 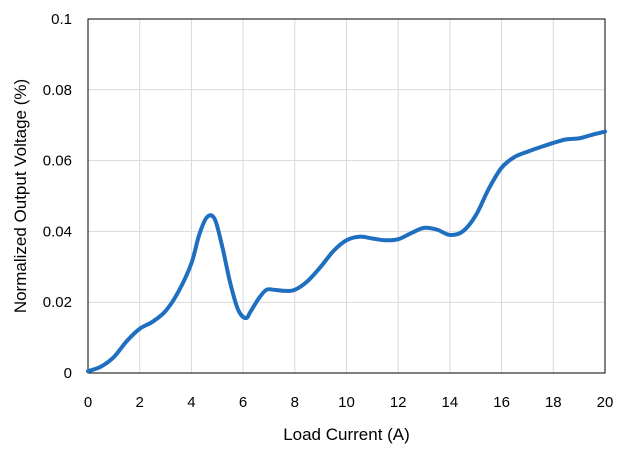 What do you see at coordinates (61, 19) in the screenshot?
I see `y-tick-label: 0.1` at bounding box center [61, 19].